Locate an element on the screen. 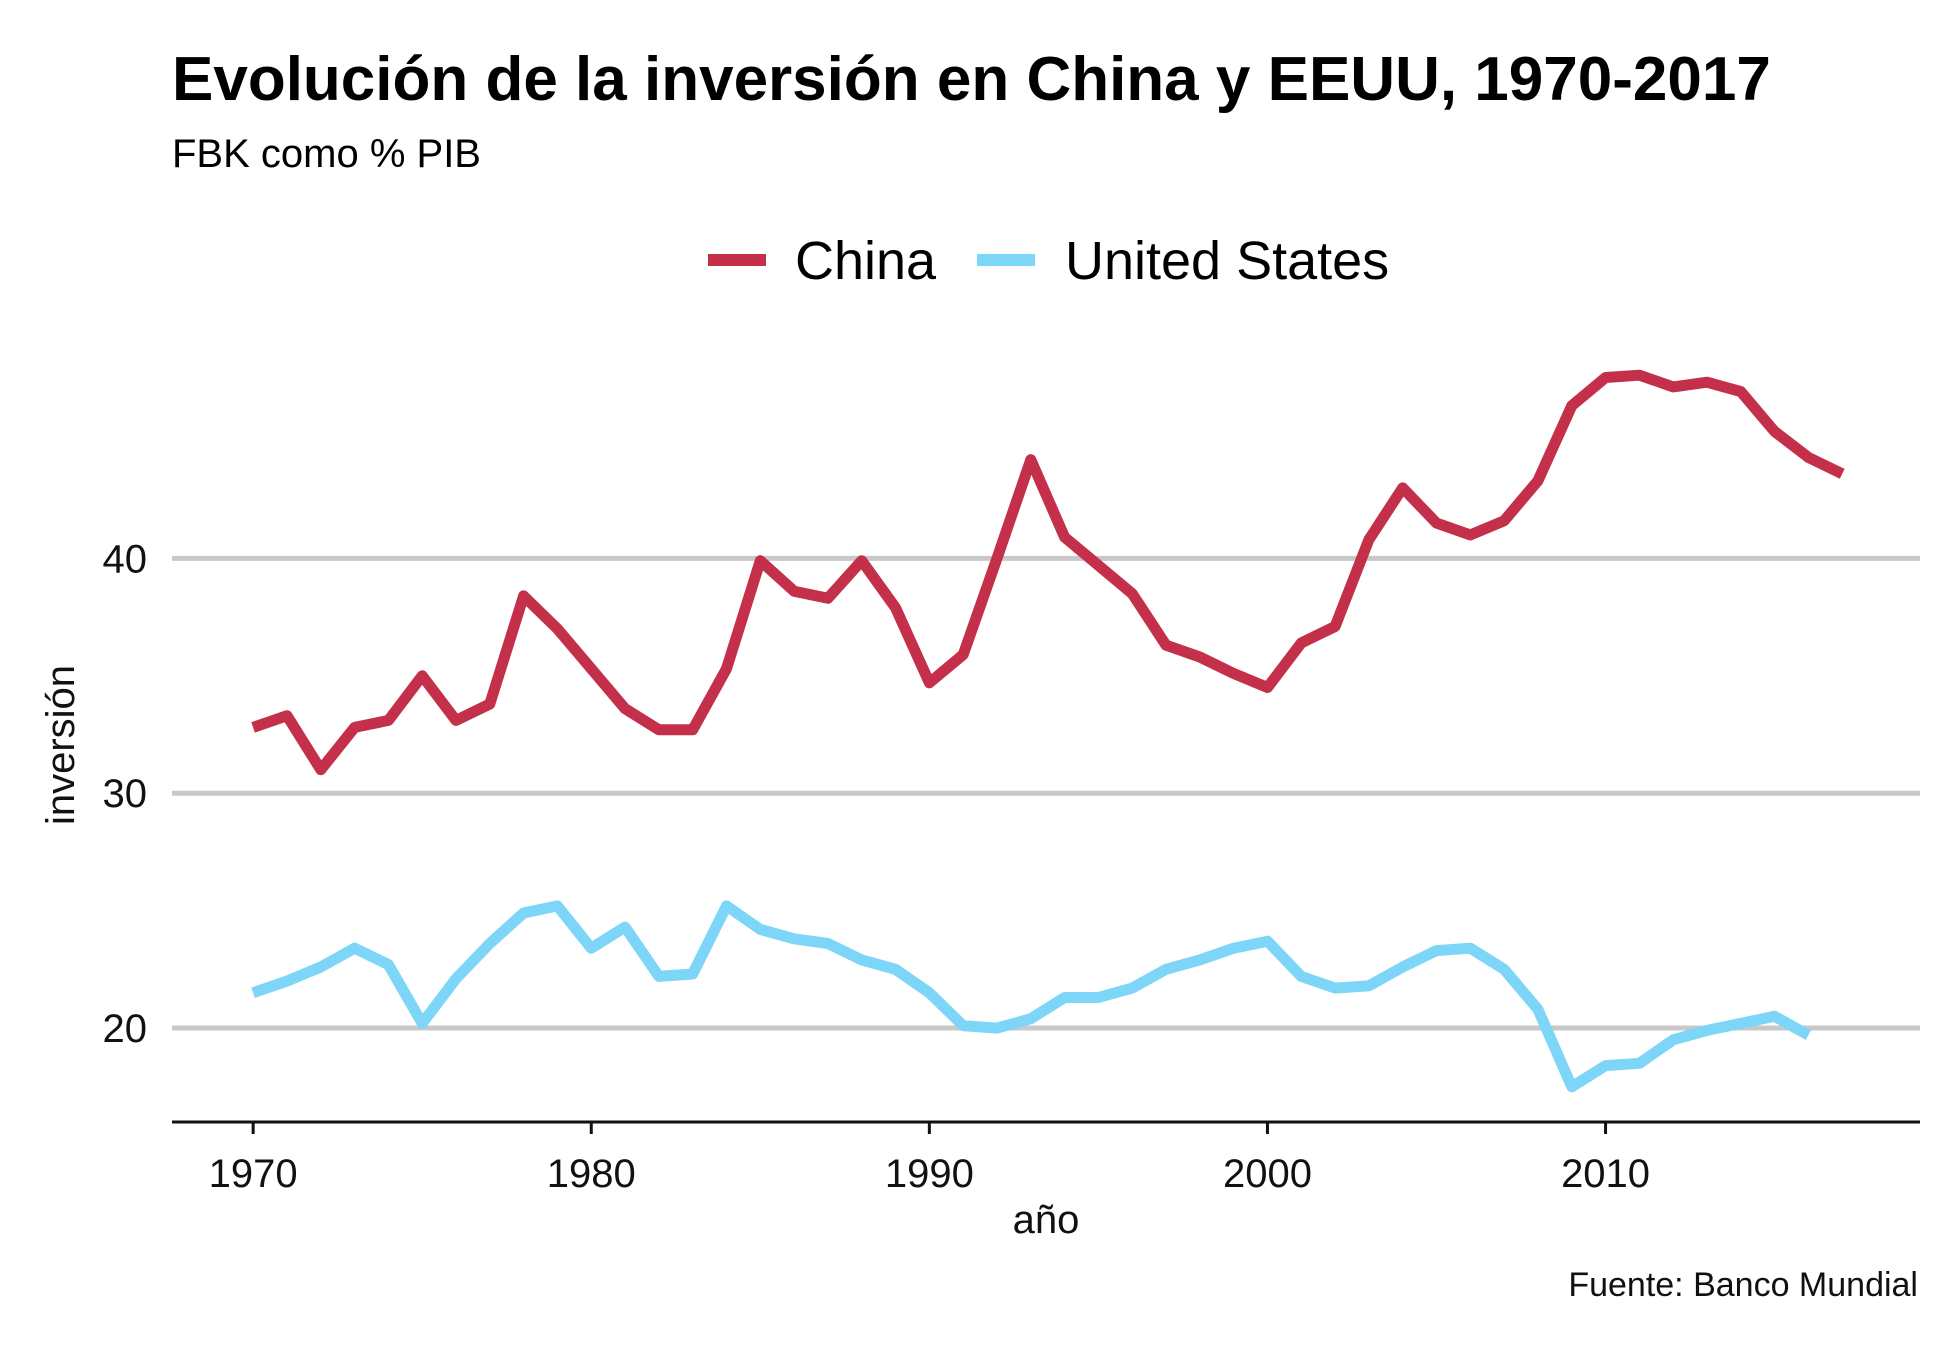 This screenshot has height=1349, width=1950. y-tick-label: 40 is located at coordinates (125, 559).